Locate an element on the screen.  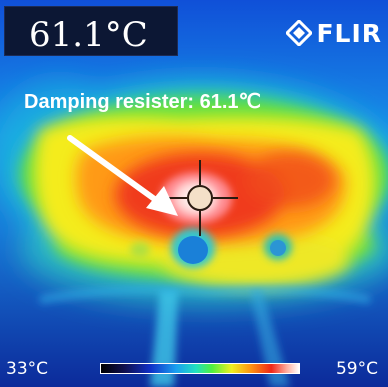
temperature-readout: 61.1°C is located at coordinates (88, 35).